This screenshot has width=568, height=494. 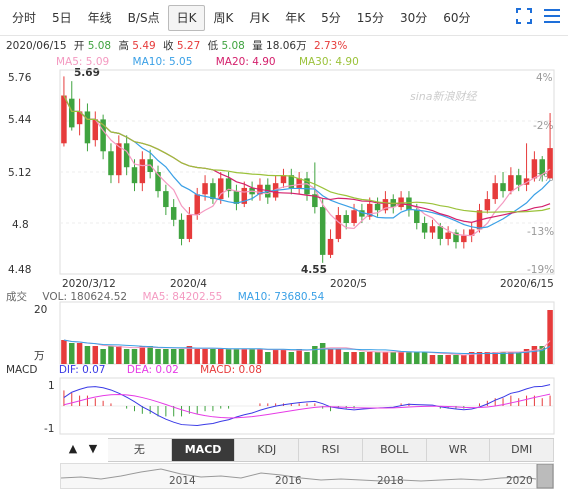 I want to click on indicator-tab: RSI, so click(x=331, y=450).